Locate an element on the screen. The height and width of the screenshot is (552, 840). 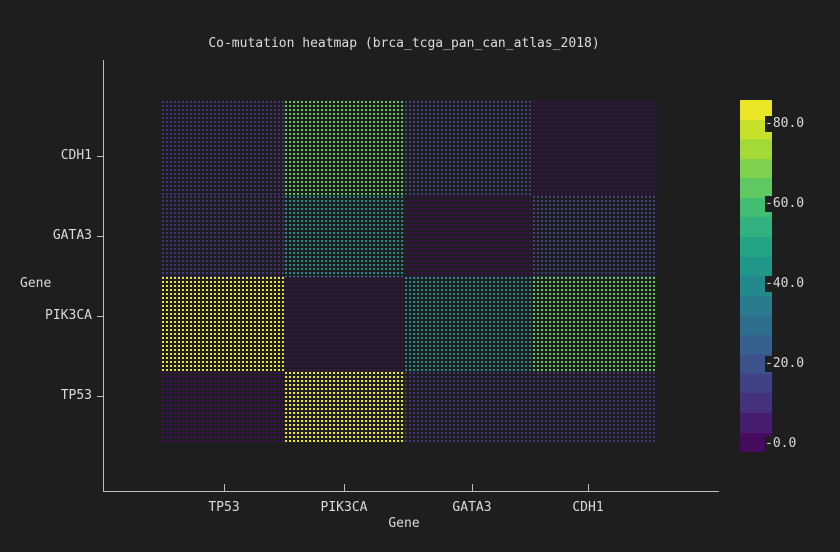
colorbar-tick-label: -0.0 is located at coordinates (782, 444).